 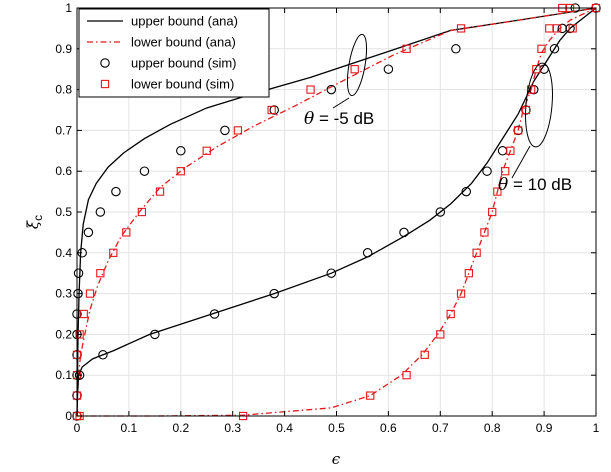 I want to click on y-tick-label-10: 1, so click(x=68, y=8).